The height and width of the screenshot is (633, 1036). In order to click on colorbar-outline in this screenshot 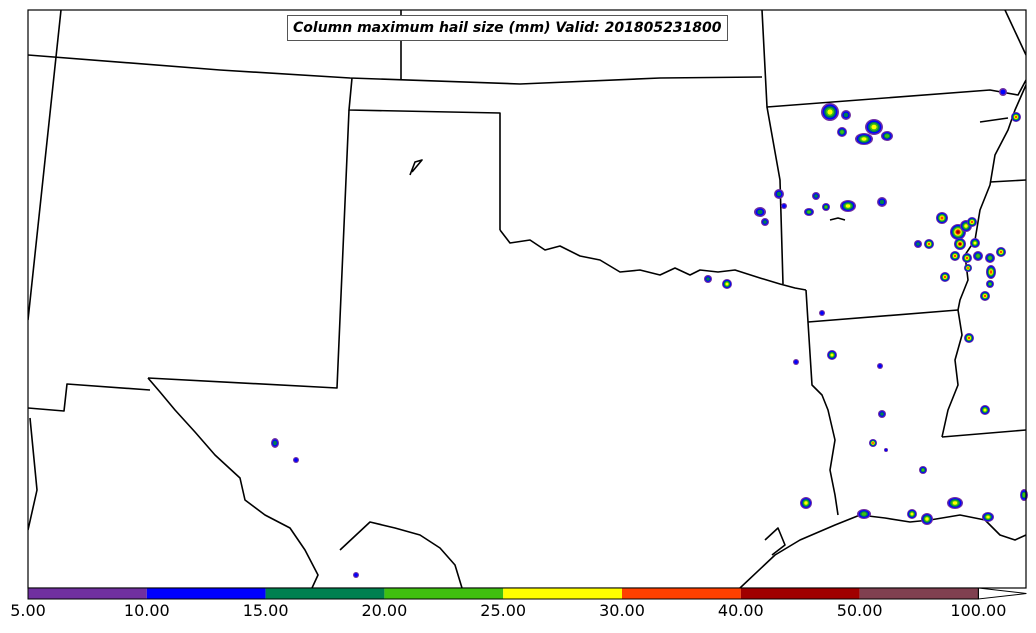, I will do `click(503, 593)`.